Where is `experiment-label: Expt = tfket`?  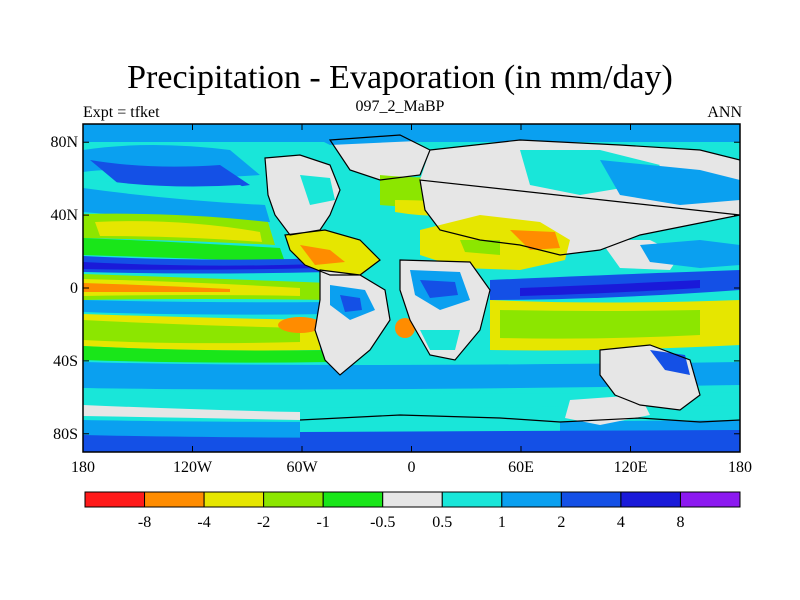
experiment-label: Expt = tfket is located at coordinates (121, 112).